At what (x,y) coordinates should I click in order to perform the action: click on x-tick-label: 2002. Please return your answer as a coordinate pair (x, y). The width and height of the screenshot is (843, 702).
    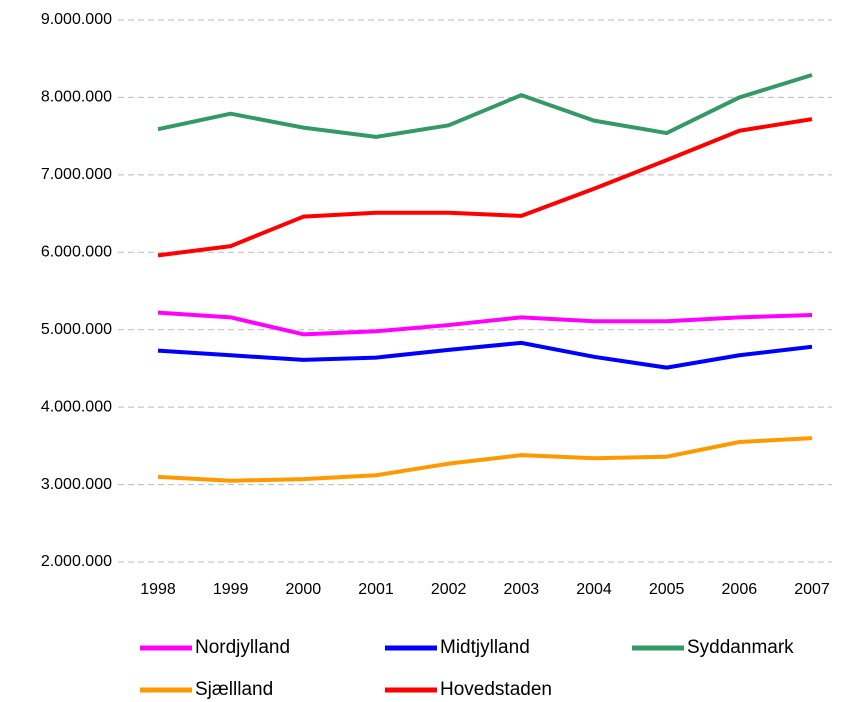
    Looking at the image, I should click on (449, 589).